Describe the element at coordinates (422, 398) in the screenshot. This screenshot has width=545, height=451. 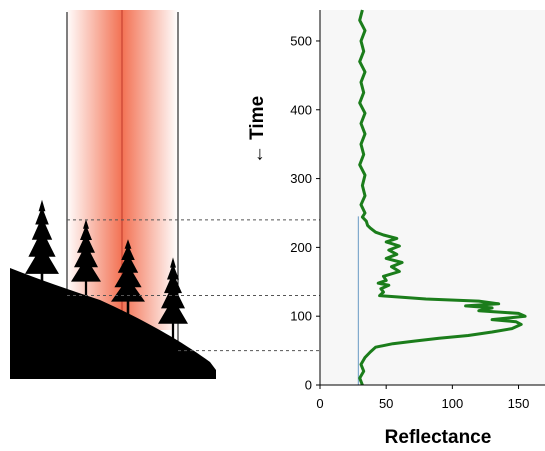
I see `x-ticks: 0 50 100 150` at that location.